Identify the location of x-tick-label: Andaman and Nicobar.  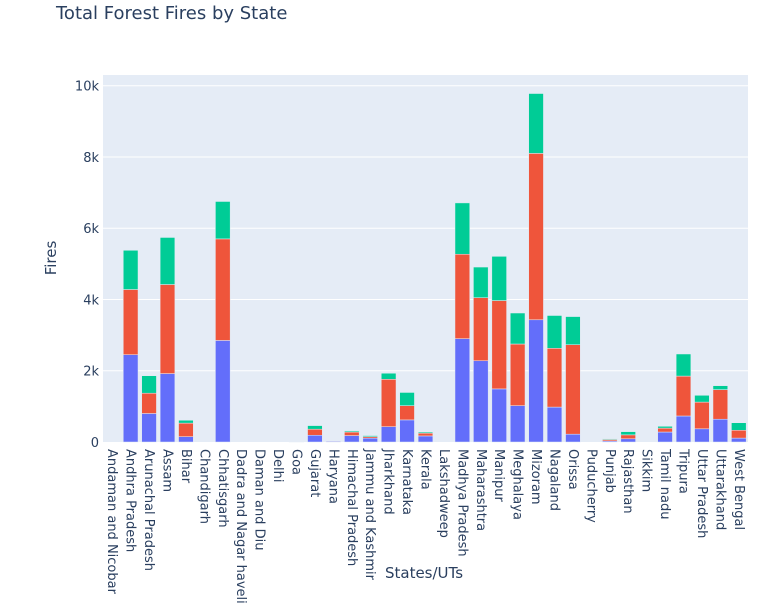
(111, 522).